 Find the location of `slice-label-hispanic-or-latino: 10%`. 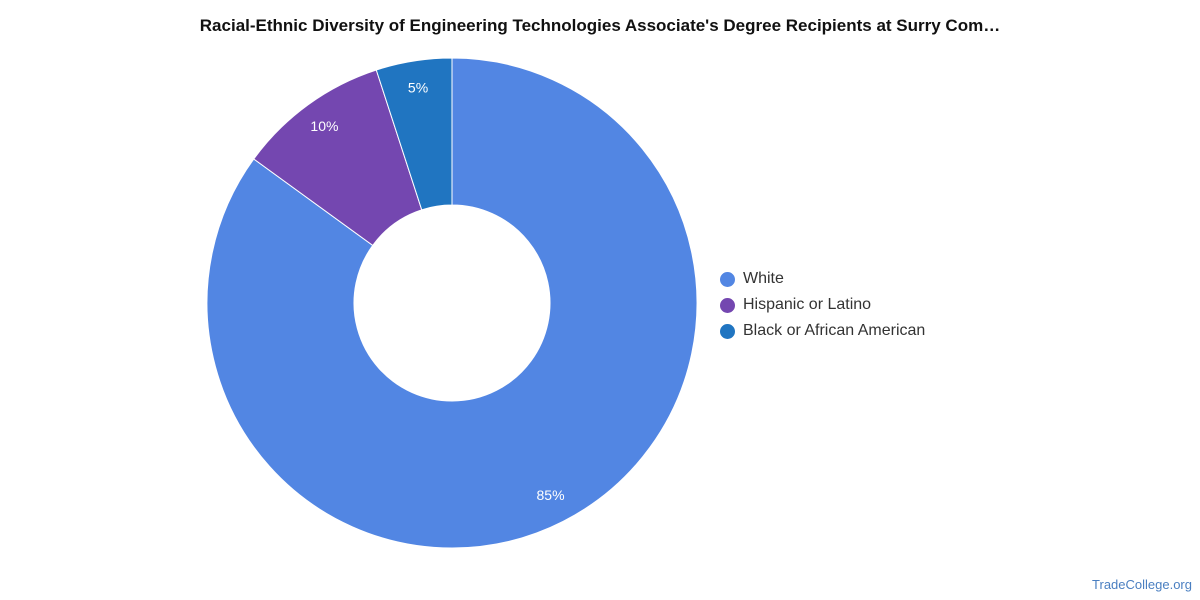

slice-label-hispanic-or-latino: 10% is located at coordinates (324, 126).